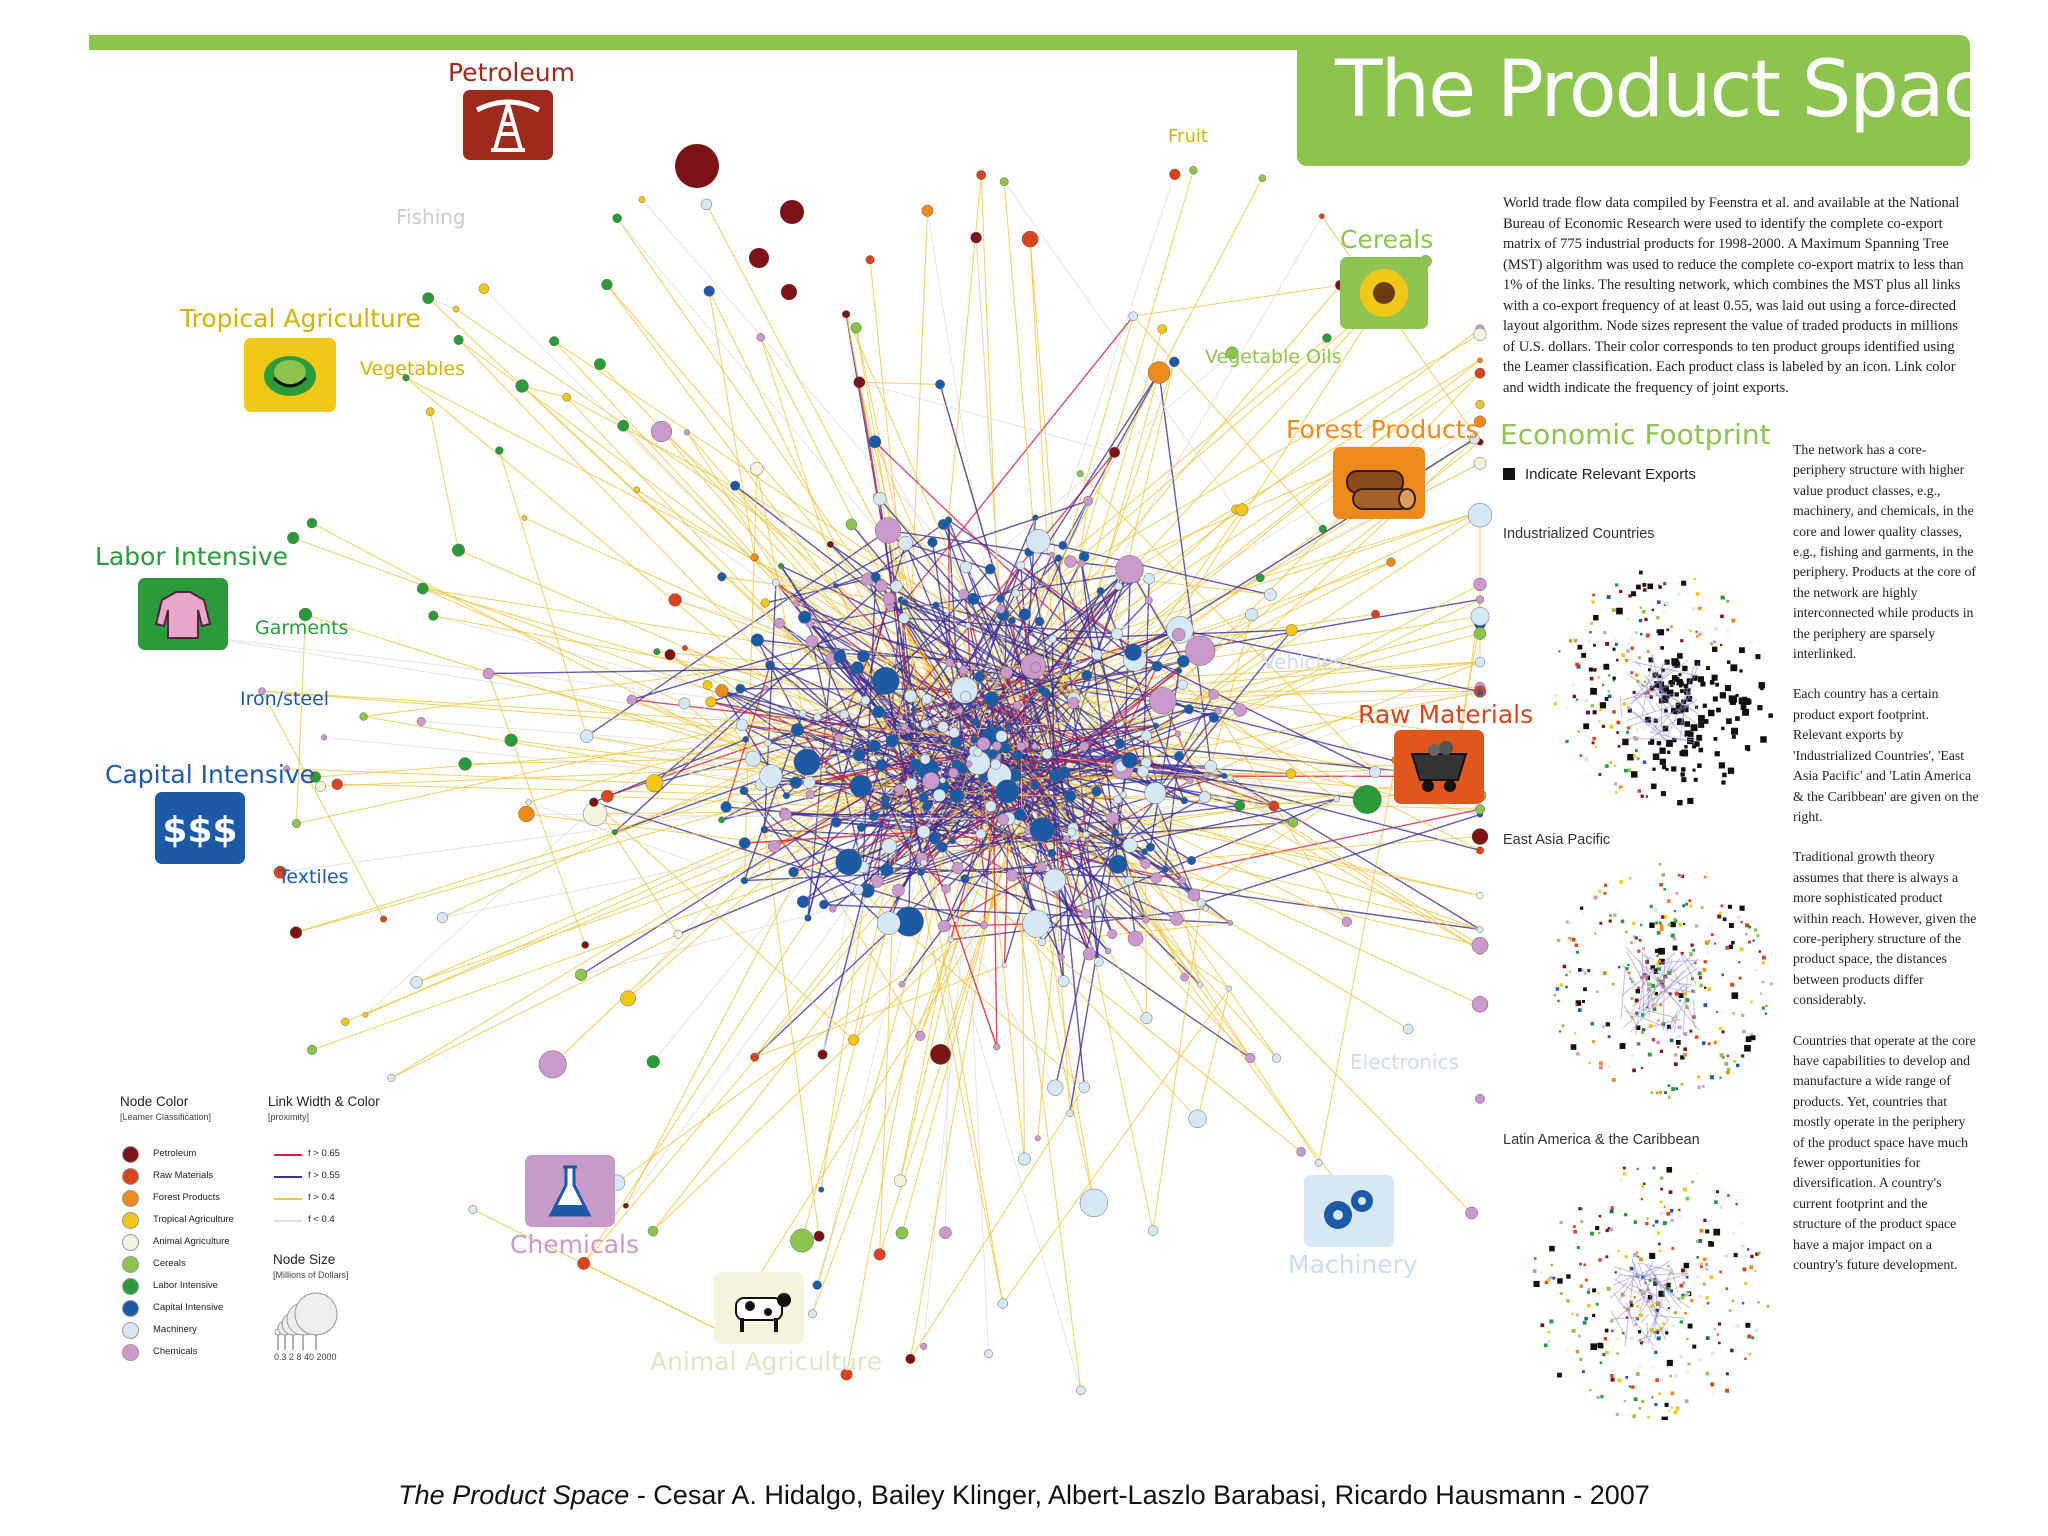  Describe the element at coordinates (1599, 474) in the screenshot. I see `footprint-legend: Indicate Relevant Exports` at that location.